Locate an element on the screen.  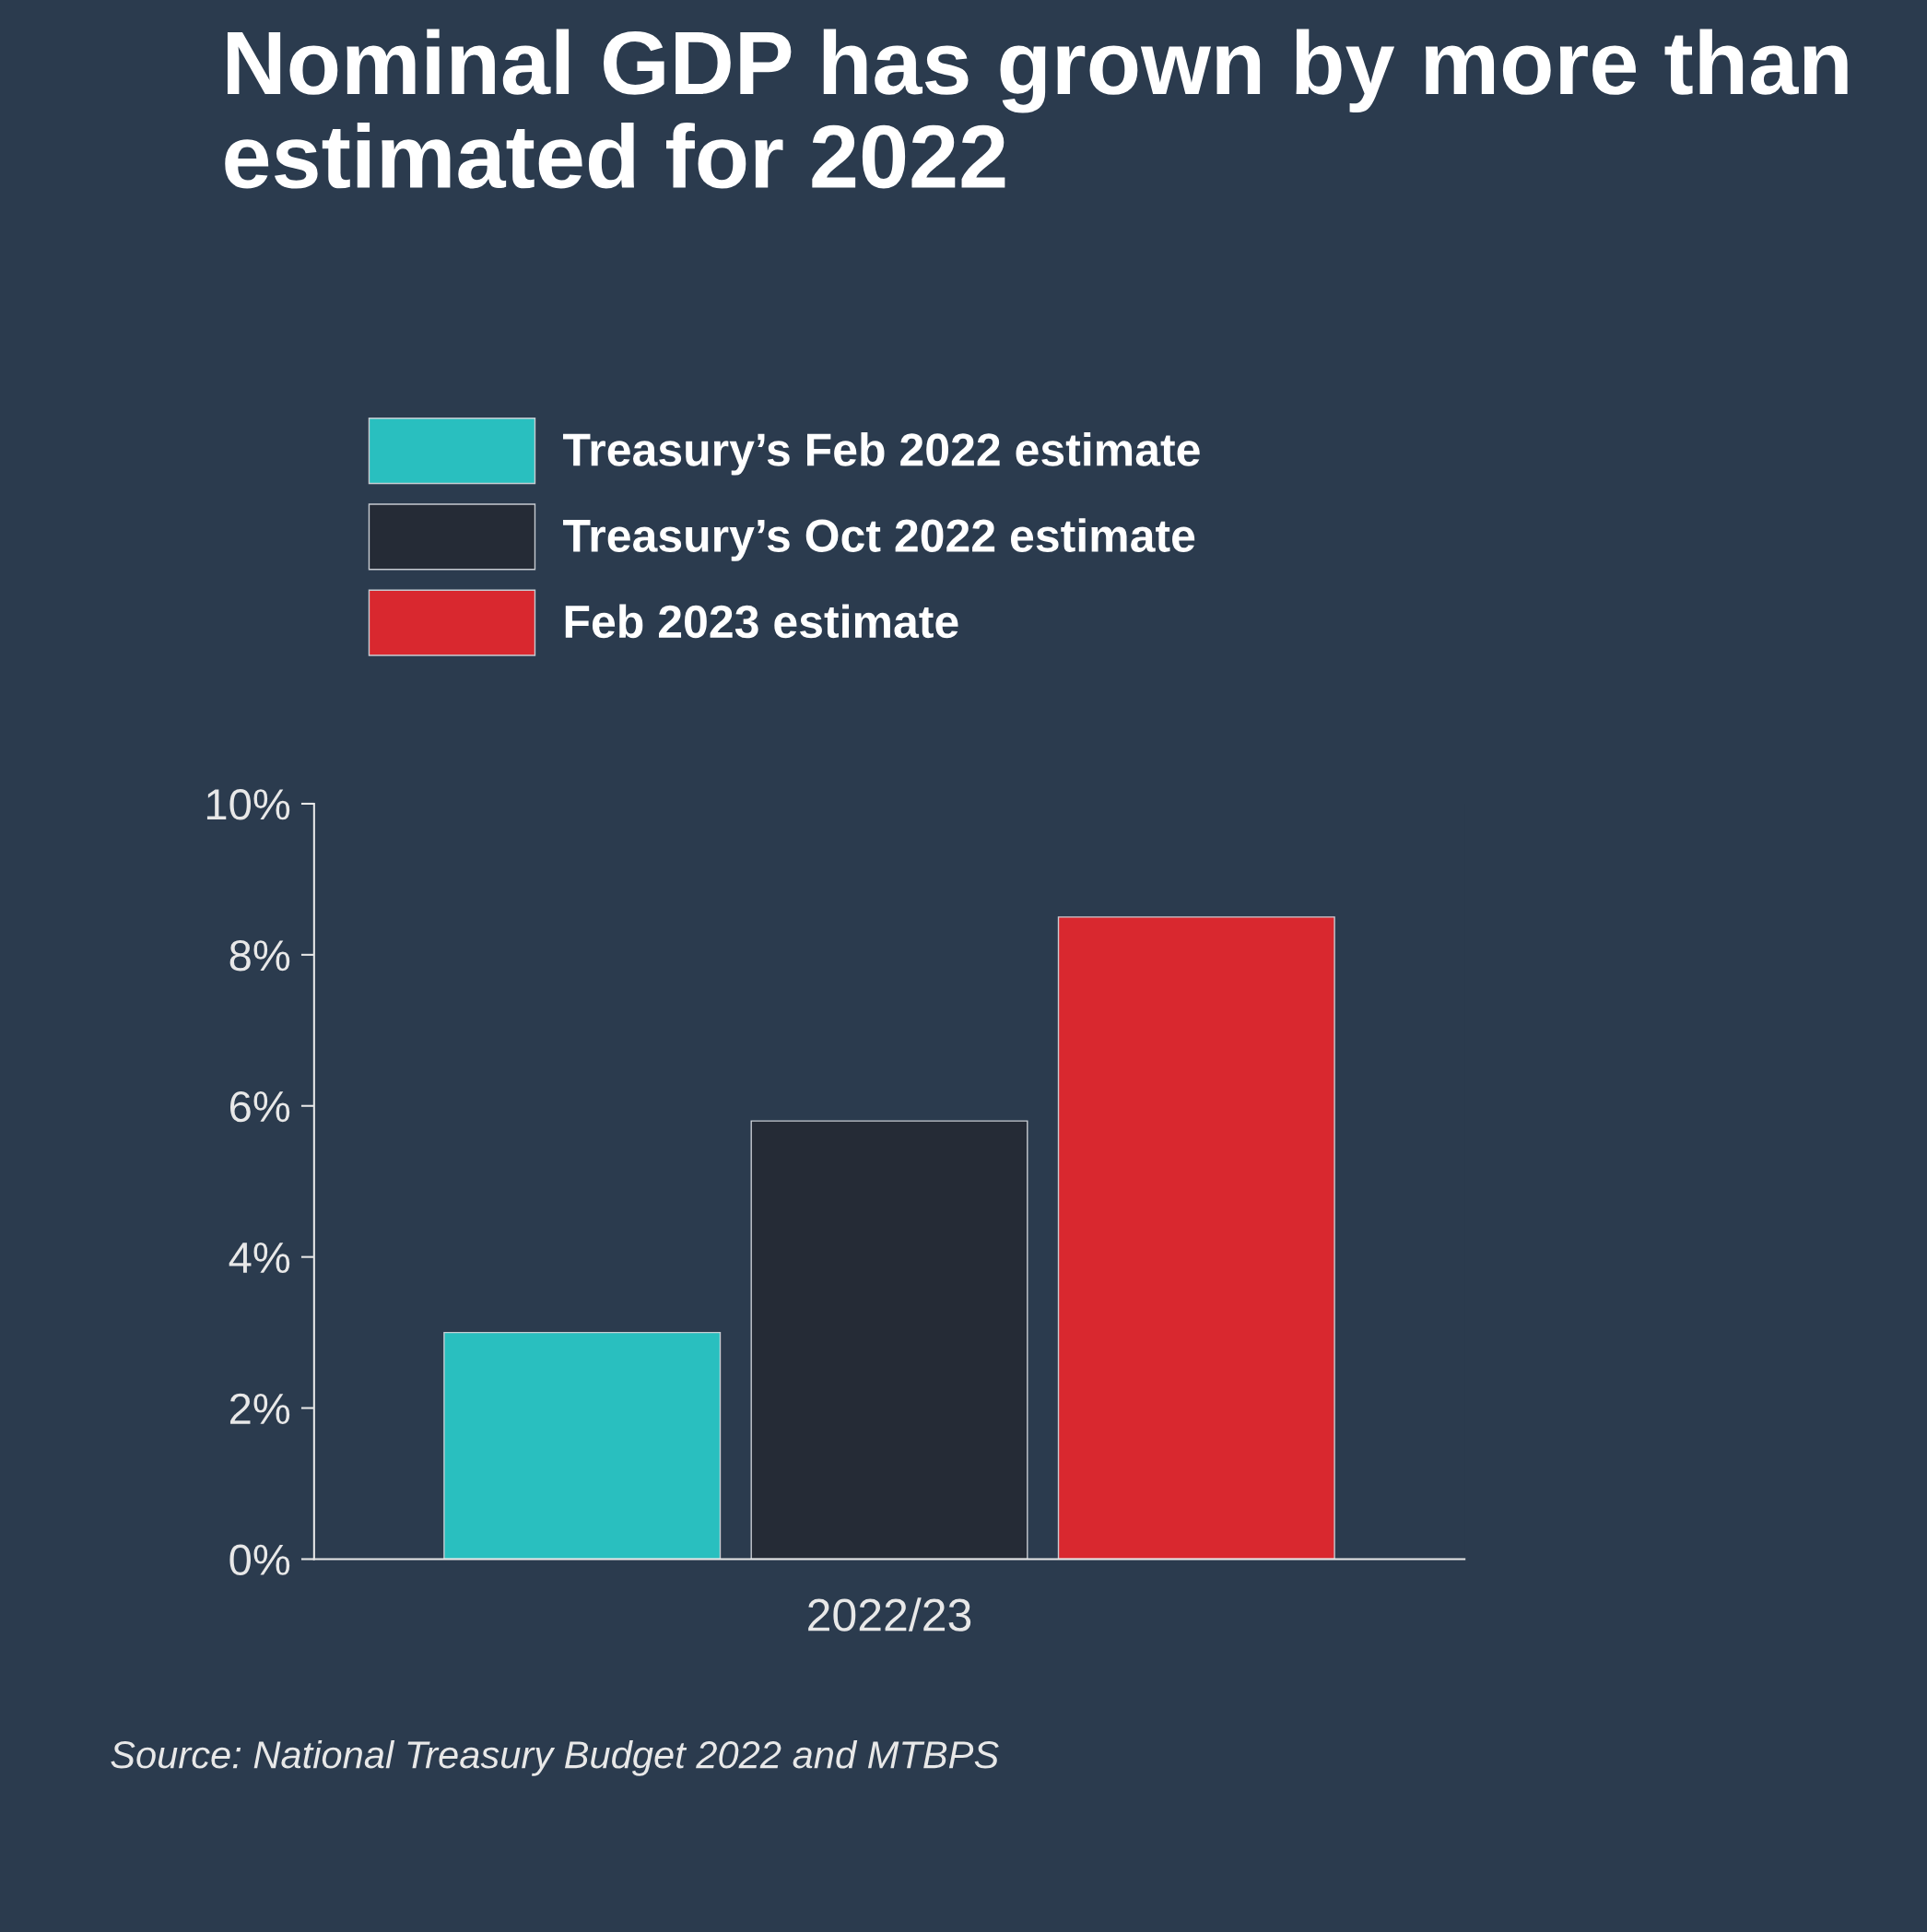
chart-title: Nominal GDP has grown by more than estimated for 2022 is located at coordinates (1036, 109).